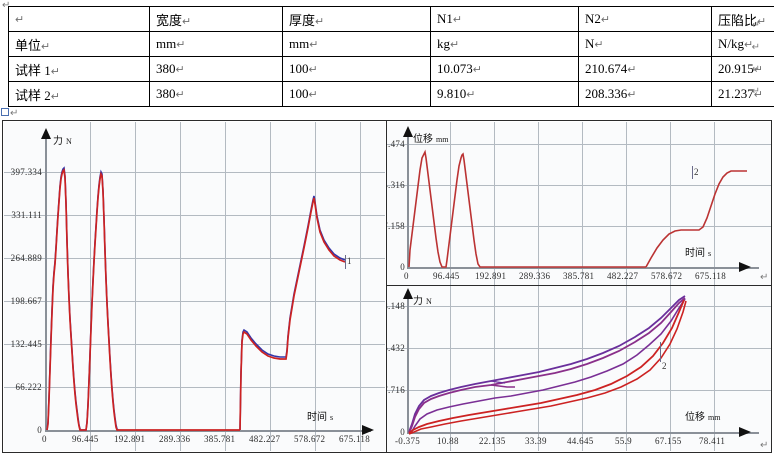 The width and height of the screenshot is (774, 455). What do you see at coordinates (660, 352) in the screenshot?
I see `series-marker-tick` at bounding box center [660, 352].